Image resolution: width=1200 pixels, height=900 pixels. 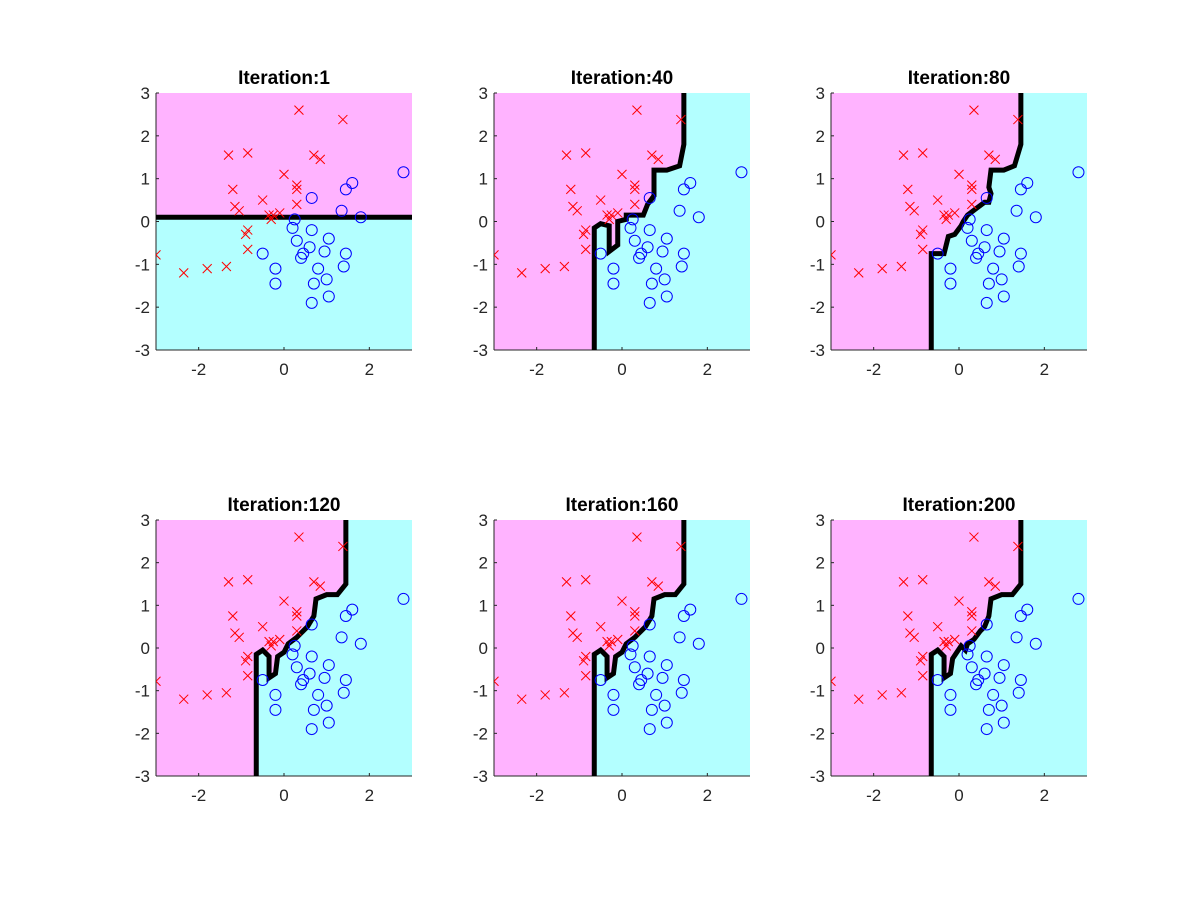 I want to click on x-tick-label: 2, so click(x=1044, y=369).